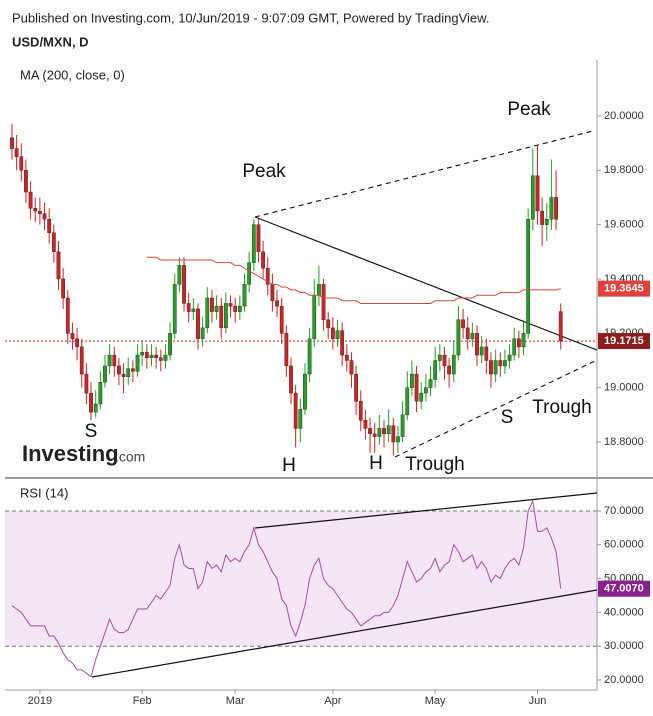  I want to click on rsi-tag-label: 47.0070, so click(624, 589).